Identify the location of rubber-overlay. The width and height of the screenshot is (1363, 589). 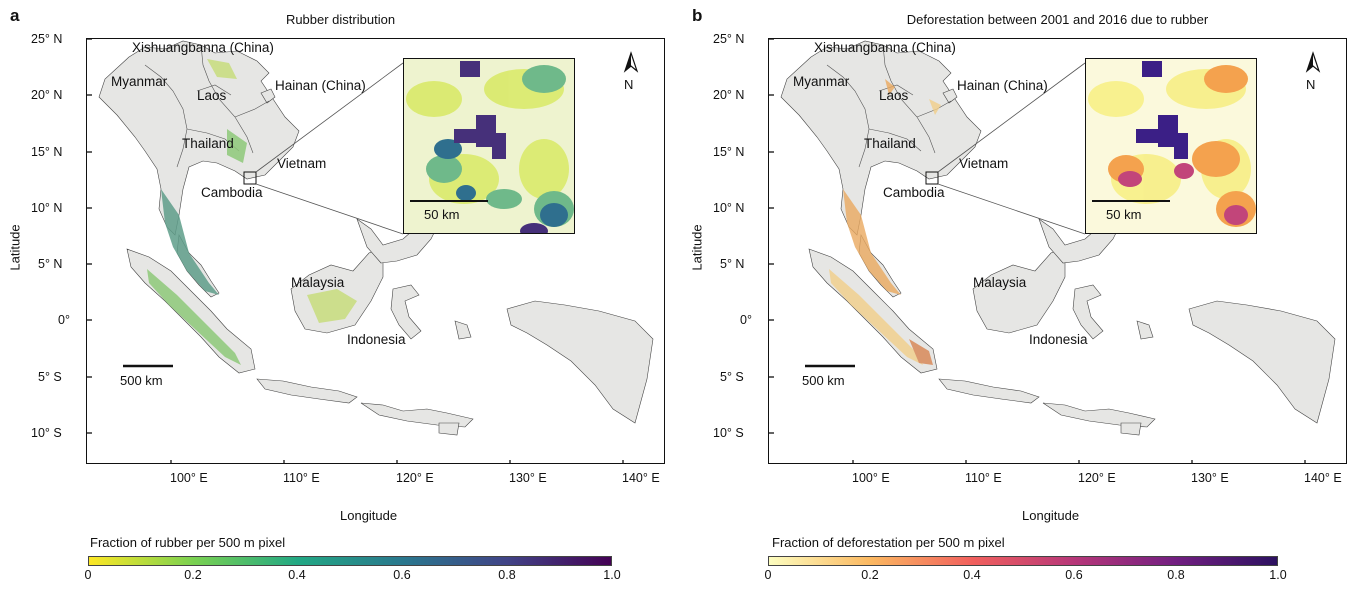
(252, 212).